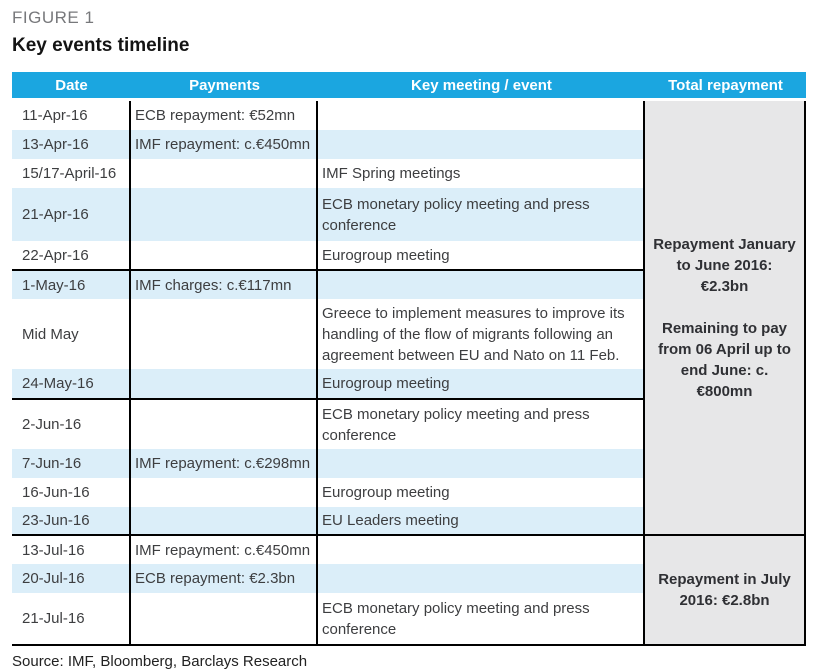 This screenshot has width=820, height=669. What do you see at coordinates (71, 619) in the screenshot?
I see `cell-date: 21-Jul-16` at bounding box center [71, 619].